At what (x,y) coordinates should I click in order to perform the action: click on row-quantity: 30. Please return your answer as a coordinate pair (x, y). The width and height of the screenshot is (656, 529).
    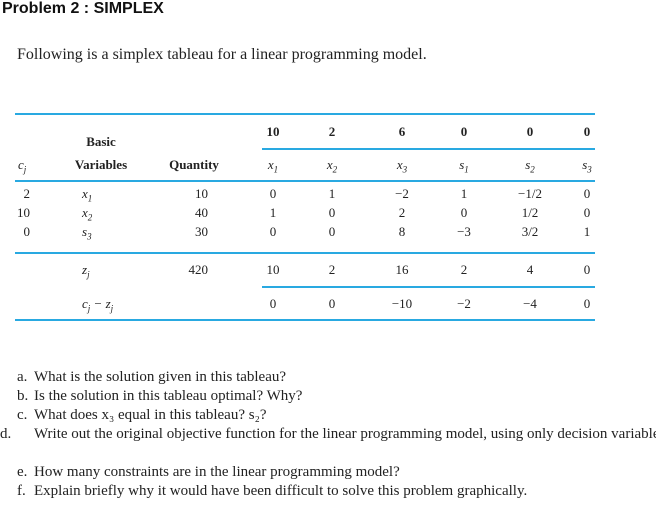
    Looking at the image, I should click on (201, 231).